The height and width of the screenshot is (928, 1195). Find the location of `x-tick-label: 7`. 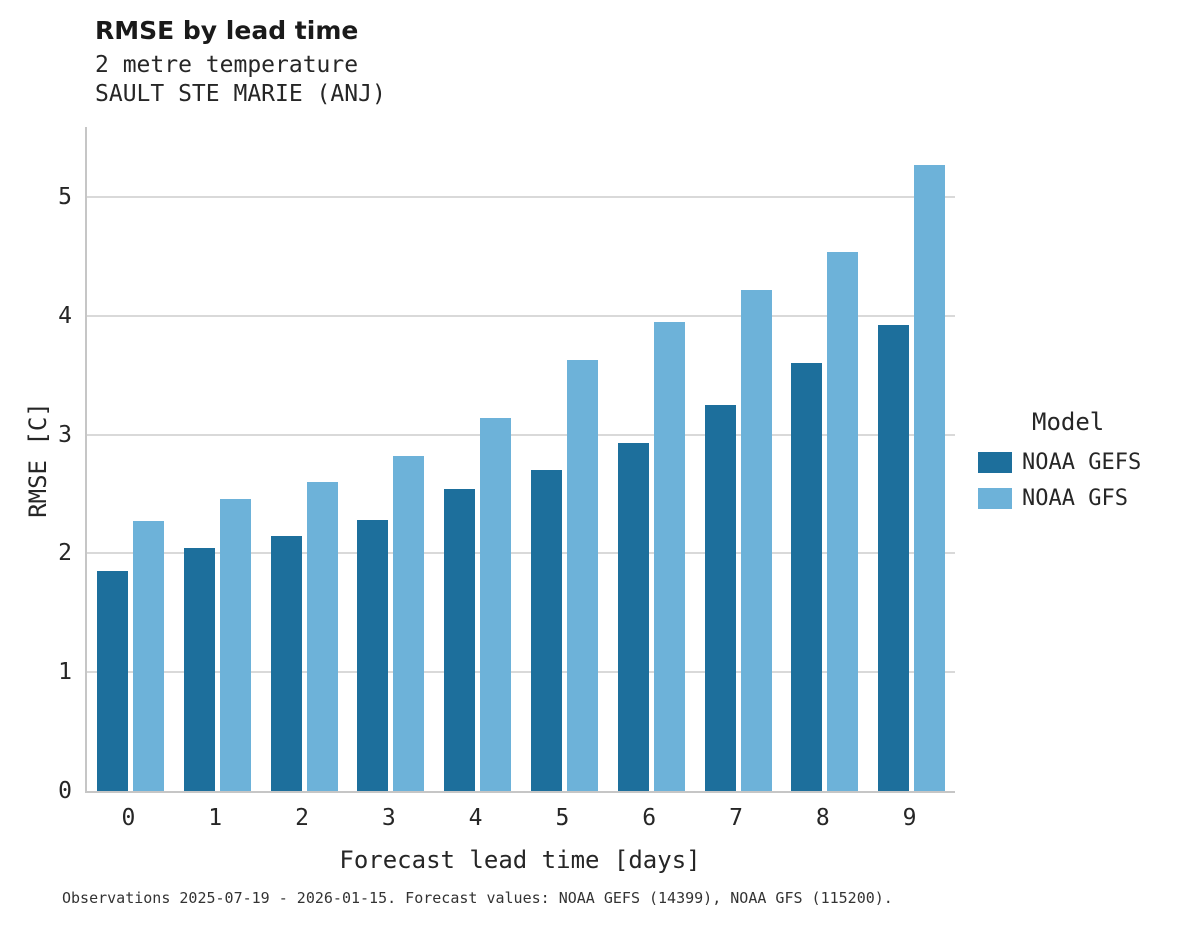

x-tick-label: 7 is located at coordinates (736, 818).